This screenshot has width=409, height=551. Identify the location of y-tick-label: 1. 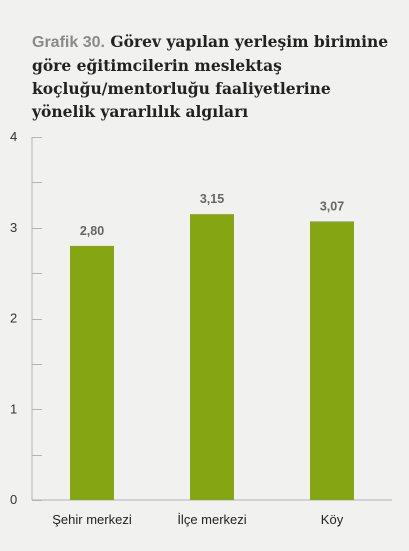
(13, 408).